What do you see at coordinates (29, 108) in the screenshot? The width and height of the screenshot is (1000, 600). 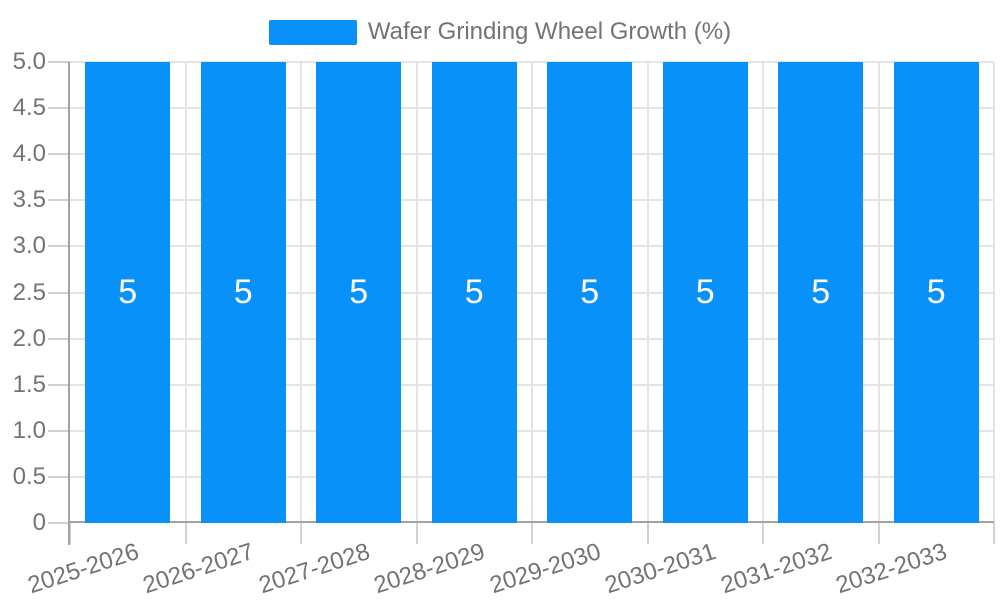 I see `y-axis-tick-label: 4.5` at bounding box center [29, 108].